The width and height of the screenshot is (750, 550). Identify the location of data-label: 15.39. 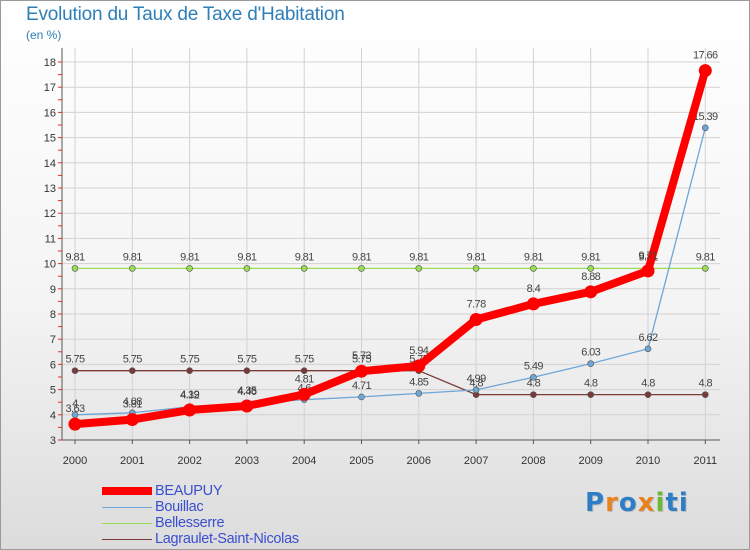
(705, 117).